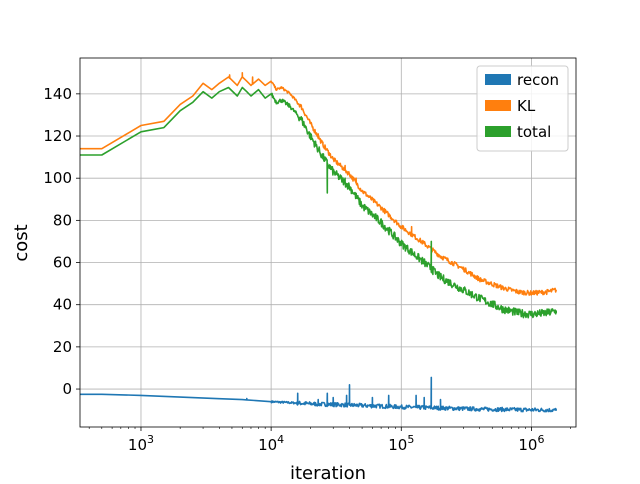 This screenshot has width=640, height=484. I want to click on y-tick-label: 40, so click(62, 305).